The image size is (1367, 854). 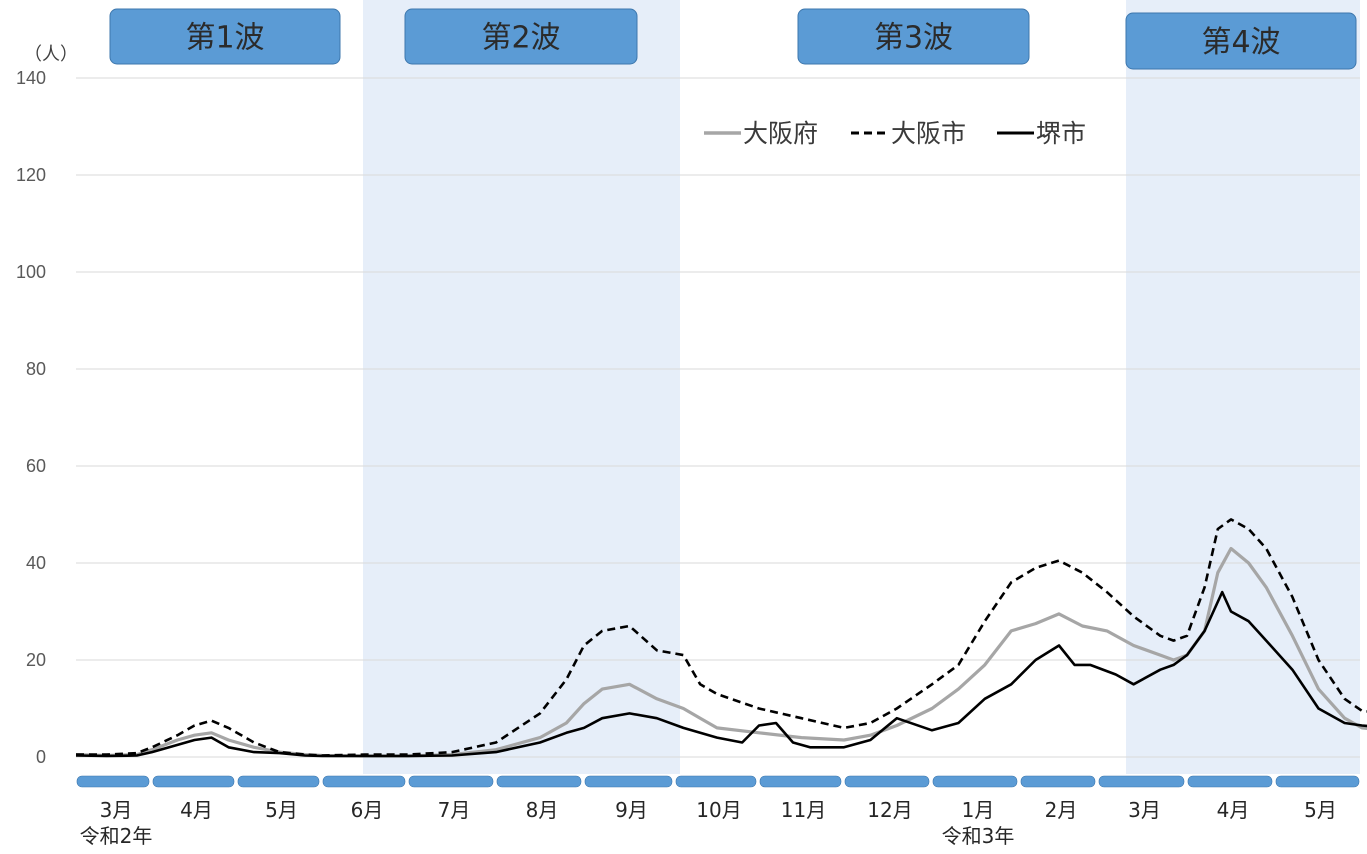 What do you see at coordinates (1061, 133) in the screenshot?
I see `legend-label-3: 堺市` at bounding box center [1061, 133].